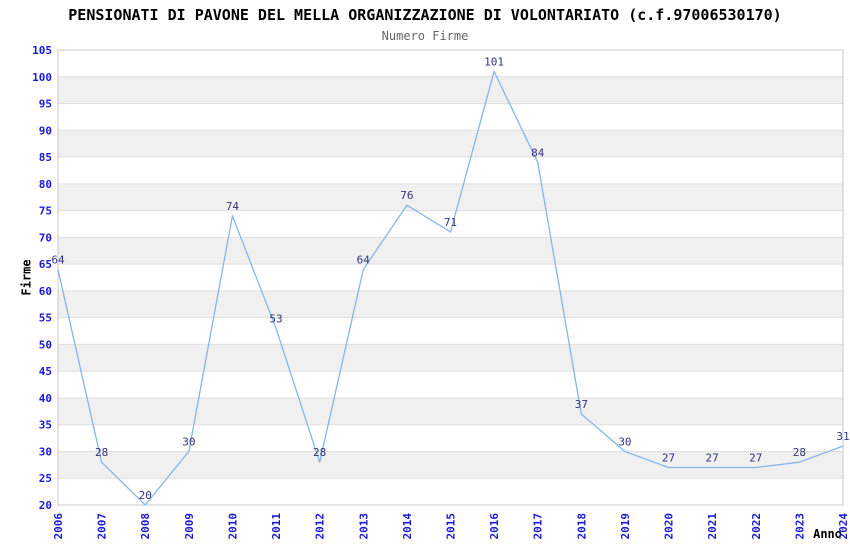 This screenshot has width=850, height=550. What do you see at coordinates (494, 526) in the screenshot?
I see `x-tick-label: 2016` at bounding box center [494, 526].